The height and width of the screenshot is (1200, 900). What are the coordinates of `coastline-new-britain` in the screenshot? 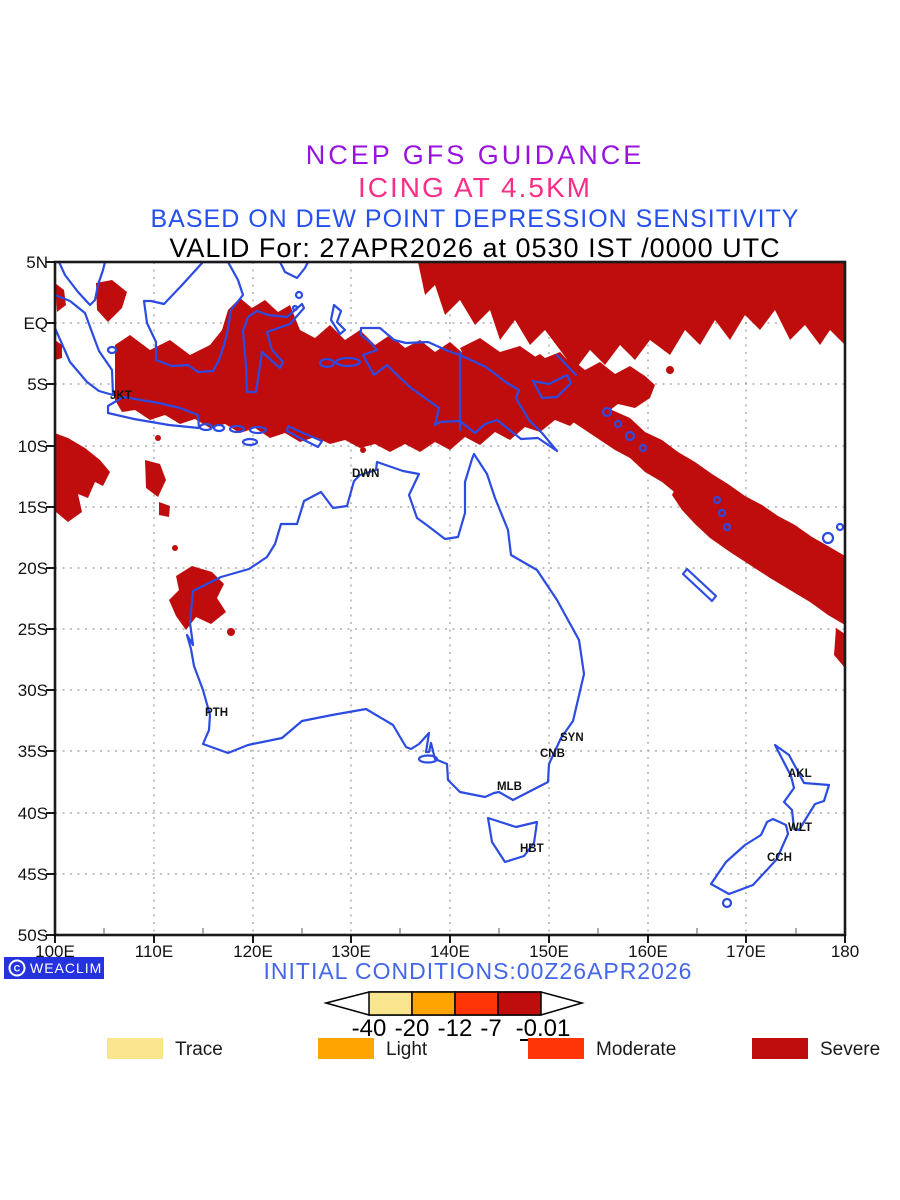 It's located at (552, 386).